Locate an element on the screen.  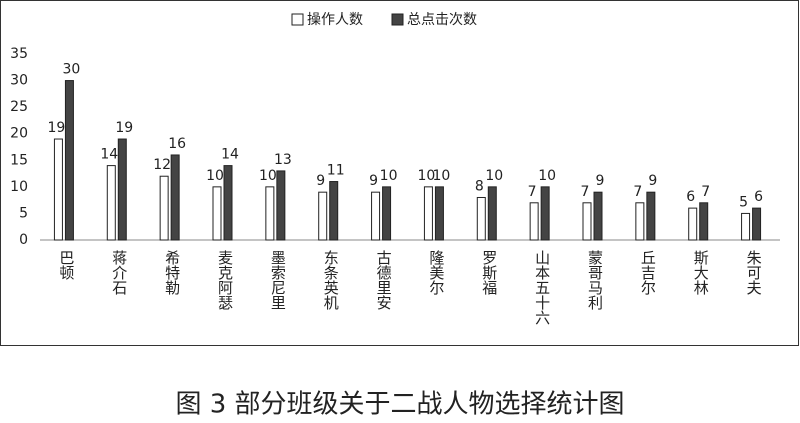
x-tick-label: 隆美尔 is located at coordinates (436, 272).